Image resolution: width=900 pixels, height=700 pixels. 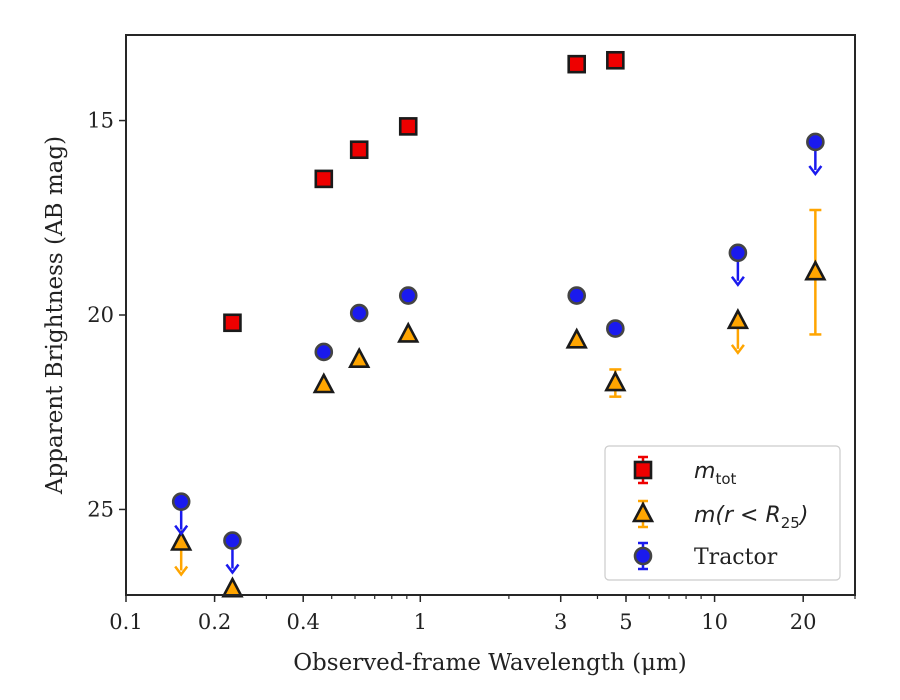 I want to click on x-tick-label: 20, so click(x=803, y=622).